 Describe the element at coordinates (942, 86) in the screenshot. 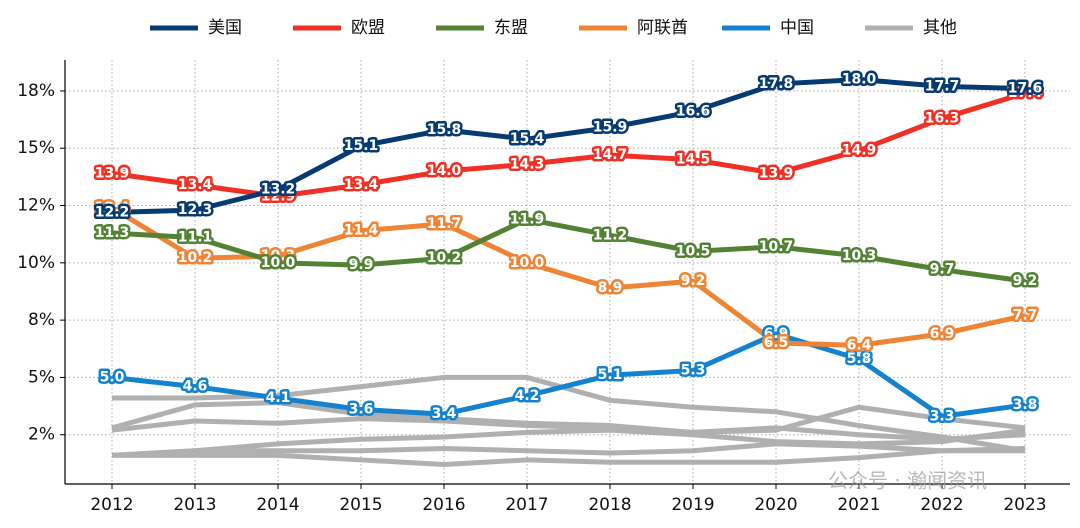

I see `value-label: 17.7` at that location.